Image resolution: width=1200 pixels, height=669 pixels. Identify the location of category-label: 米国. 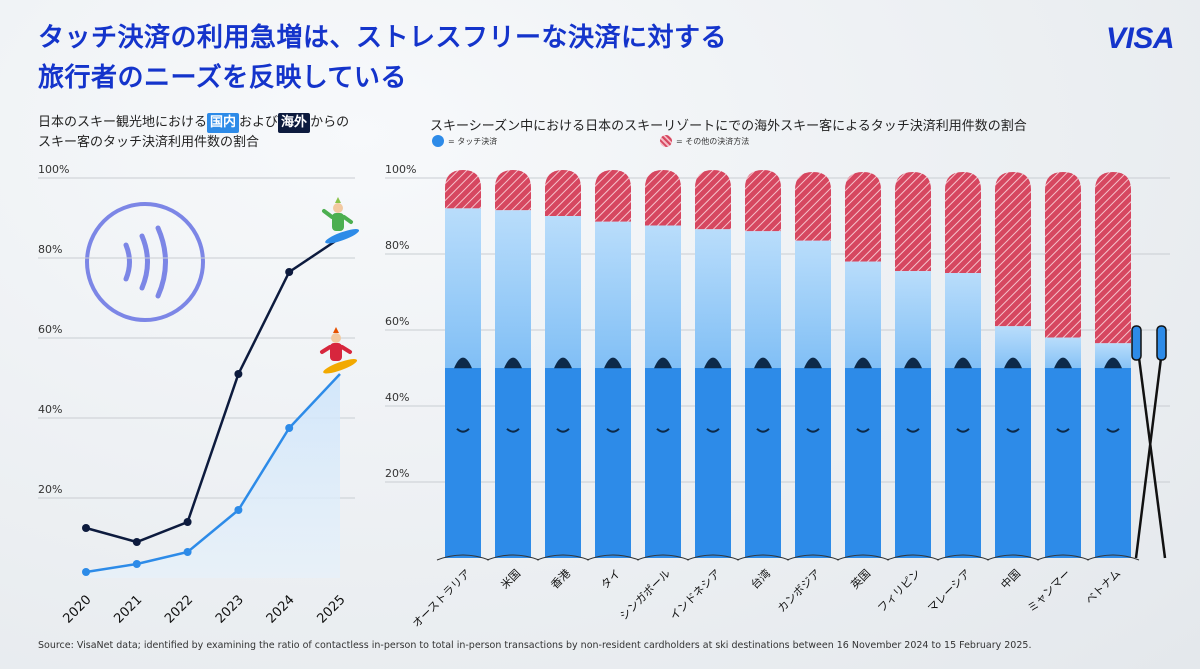
(510, 579).